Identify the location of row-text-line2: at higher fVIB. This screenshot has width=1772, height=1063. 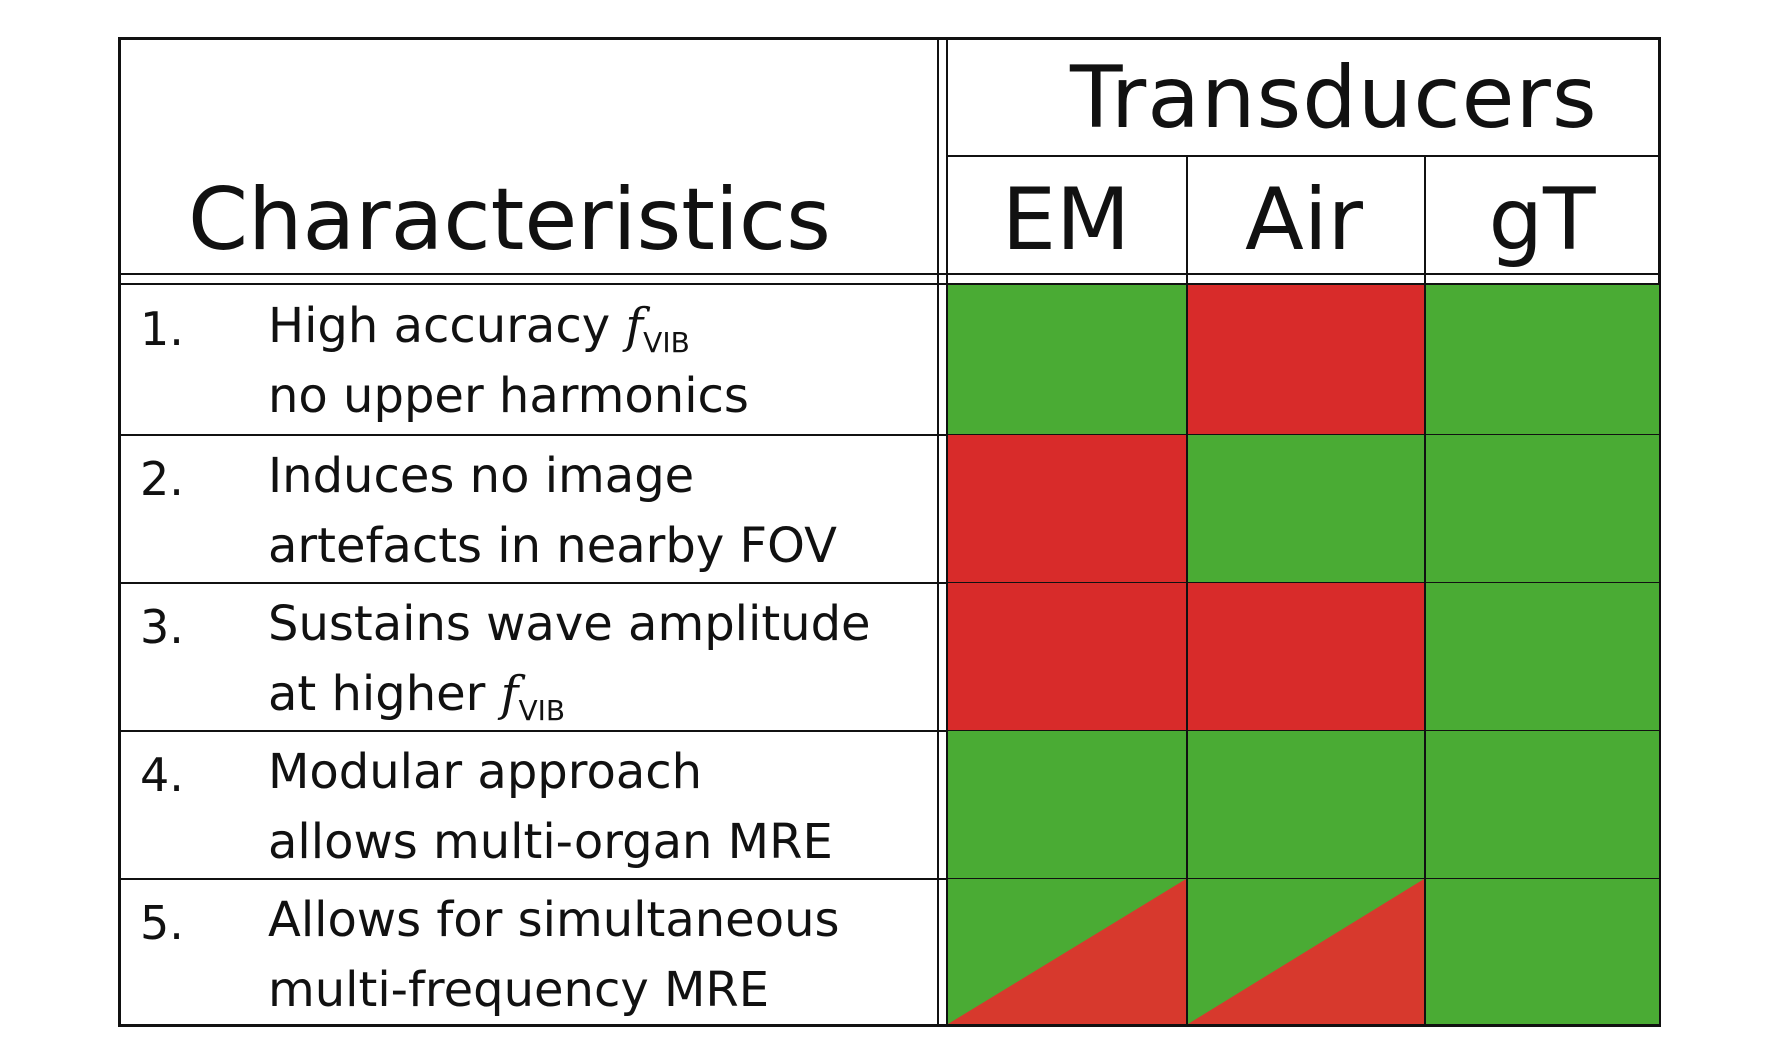
(417, 696).